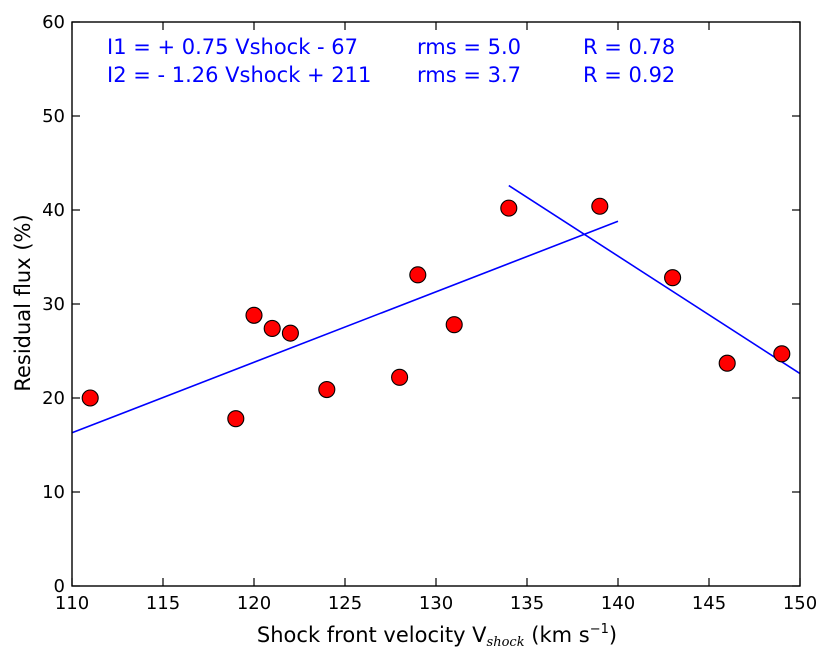  What do you see at coordinates (506, 642) in the screenshot?
I see `x-axis-label-subscript: shock` at bounding box center [506, 642].